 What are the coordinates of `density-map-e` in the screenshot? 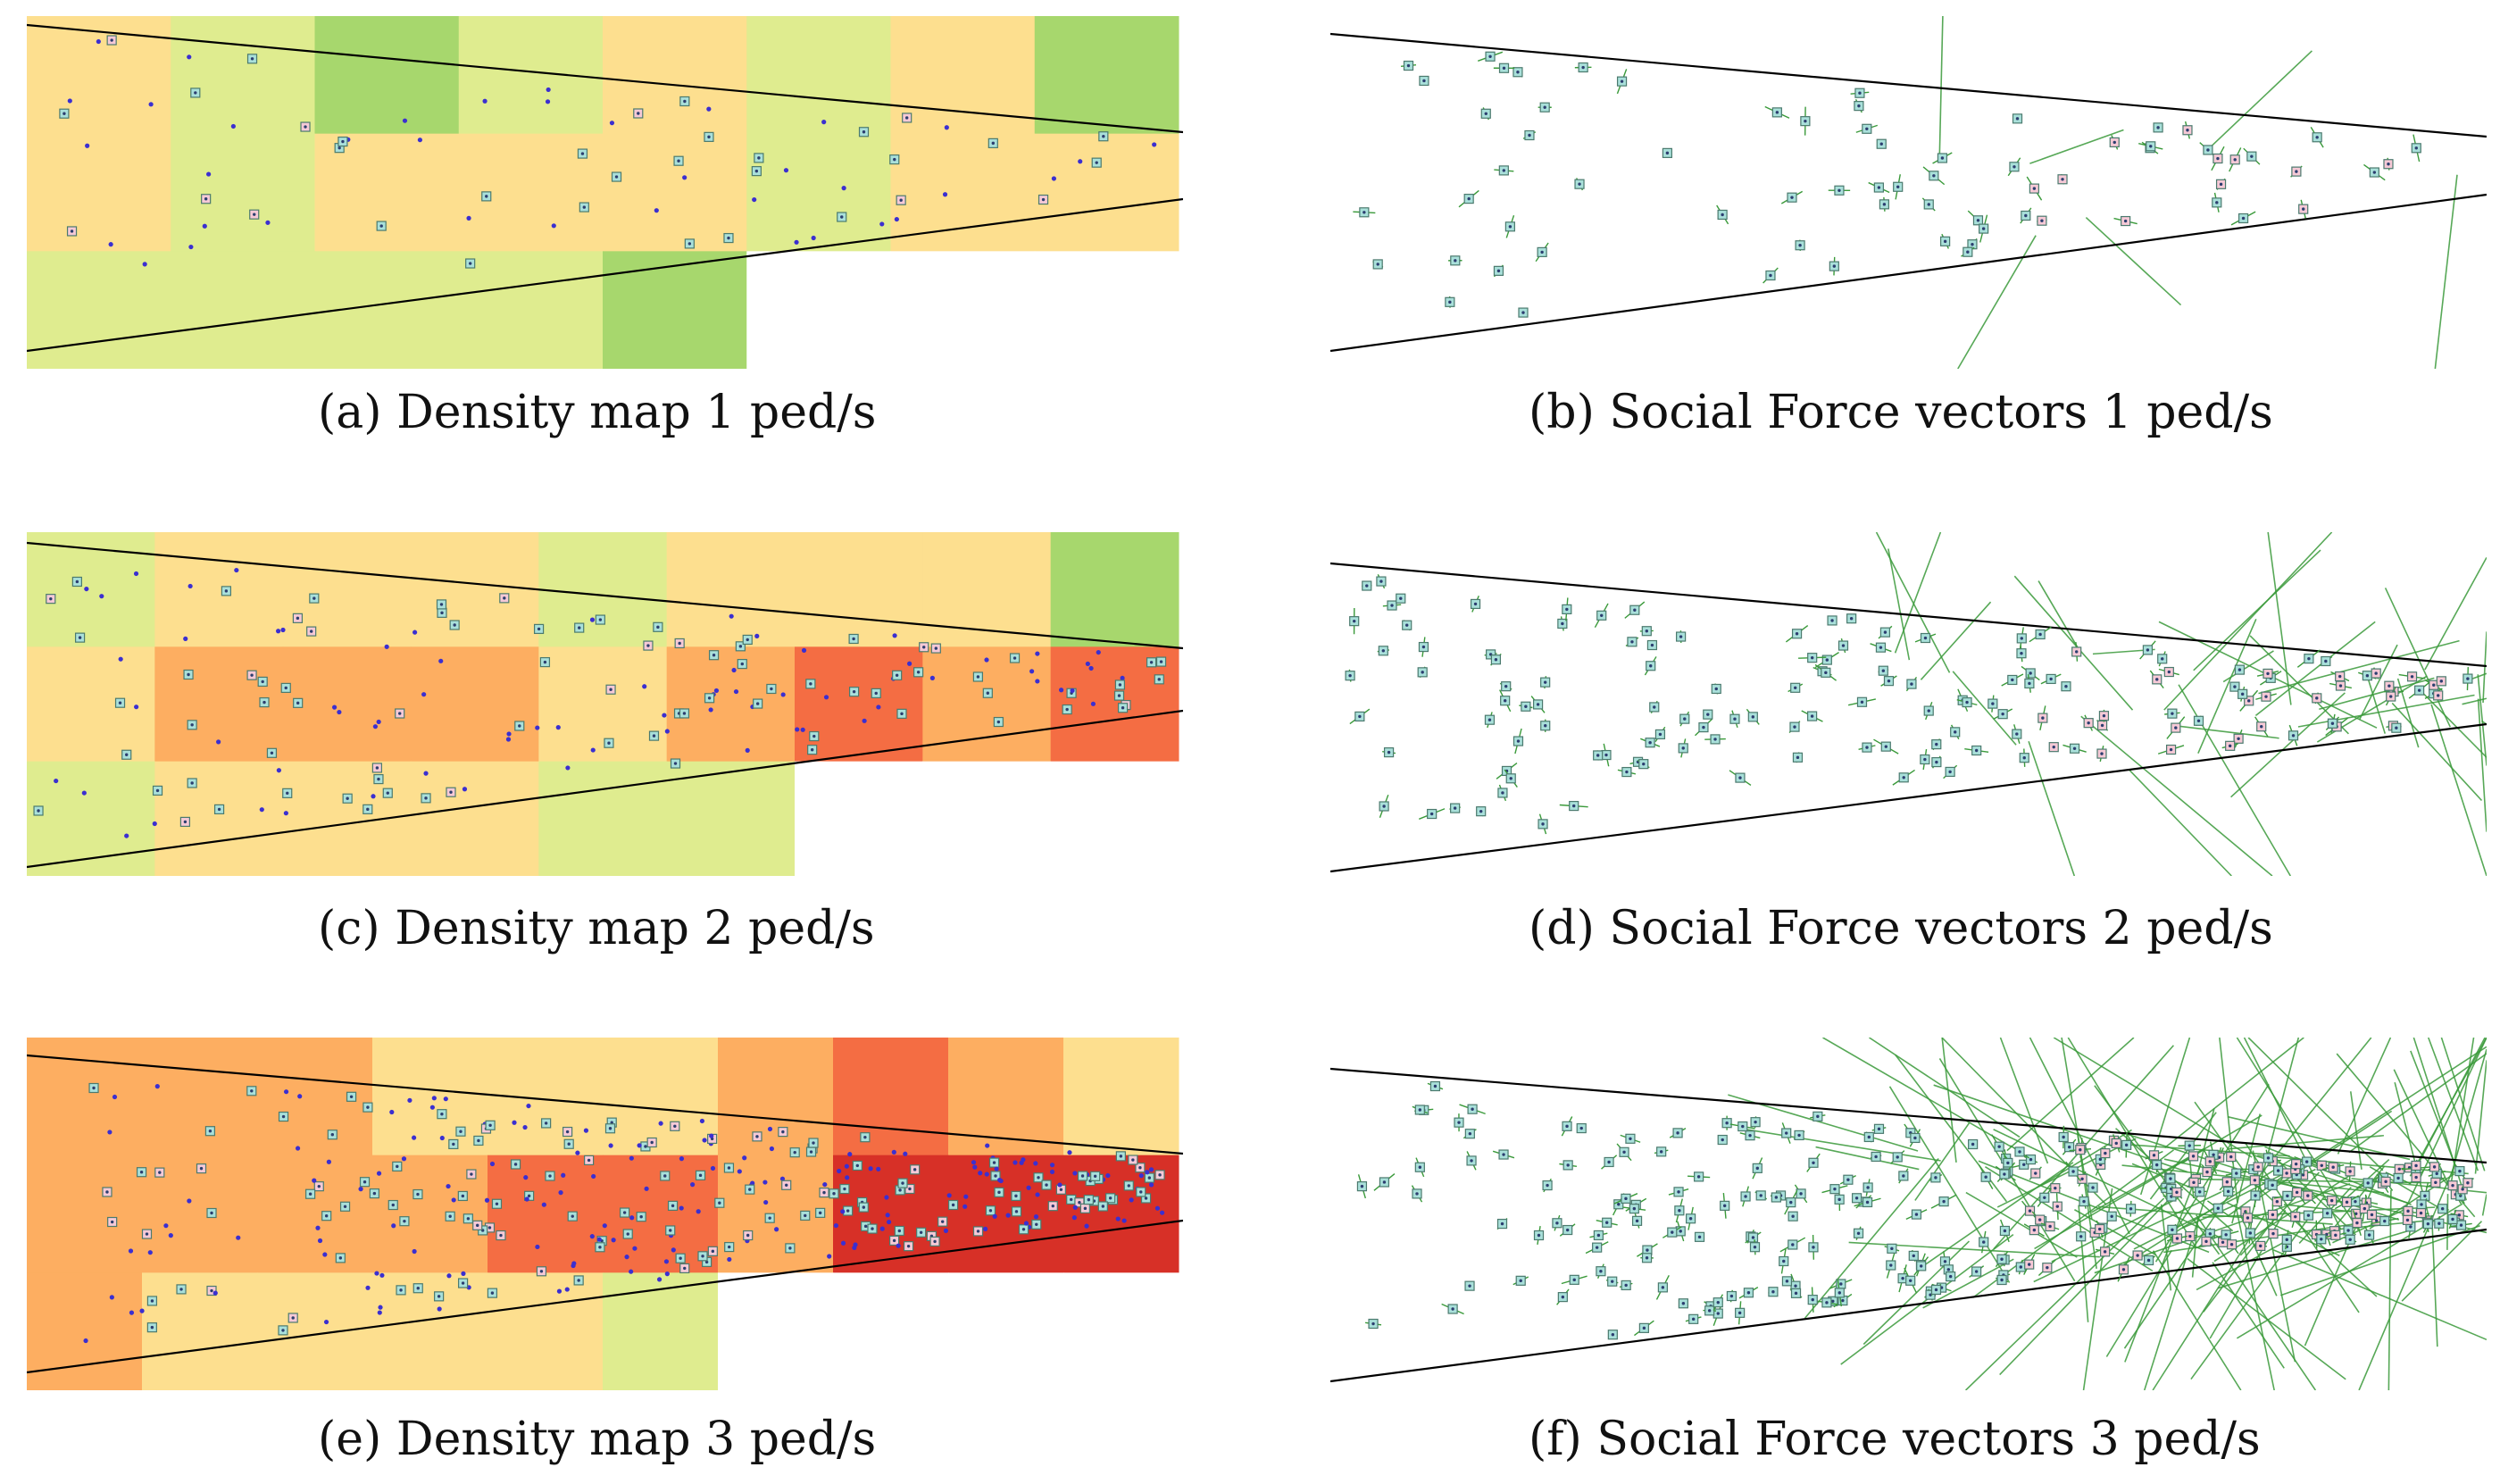 It's located at (605, 1214).